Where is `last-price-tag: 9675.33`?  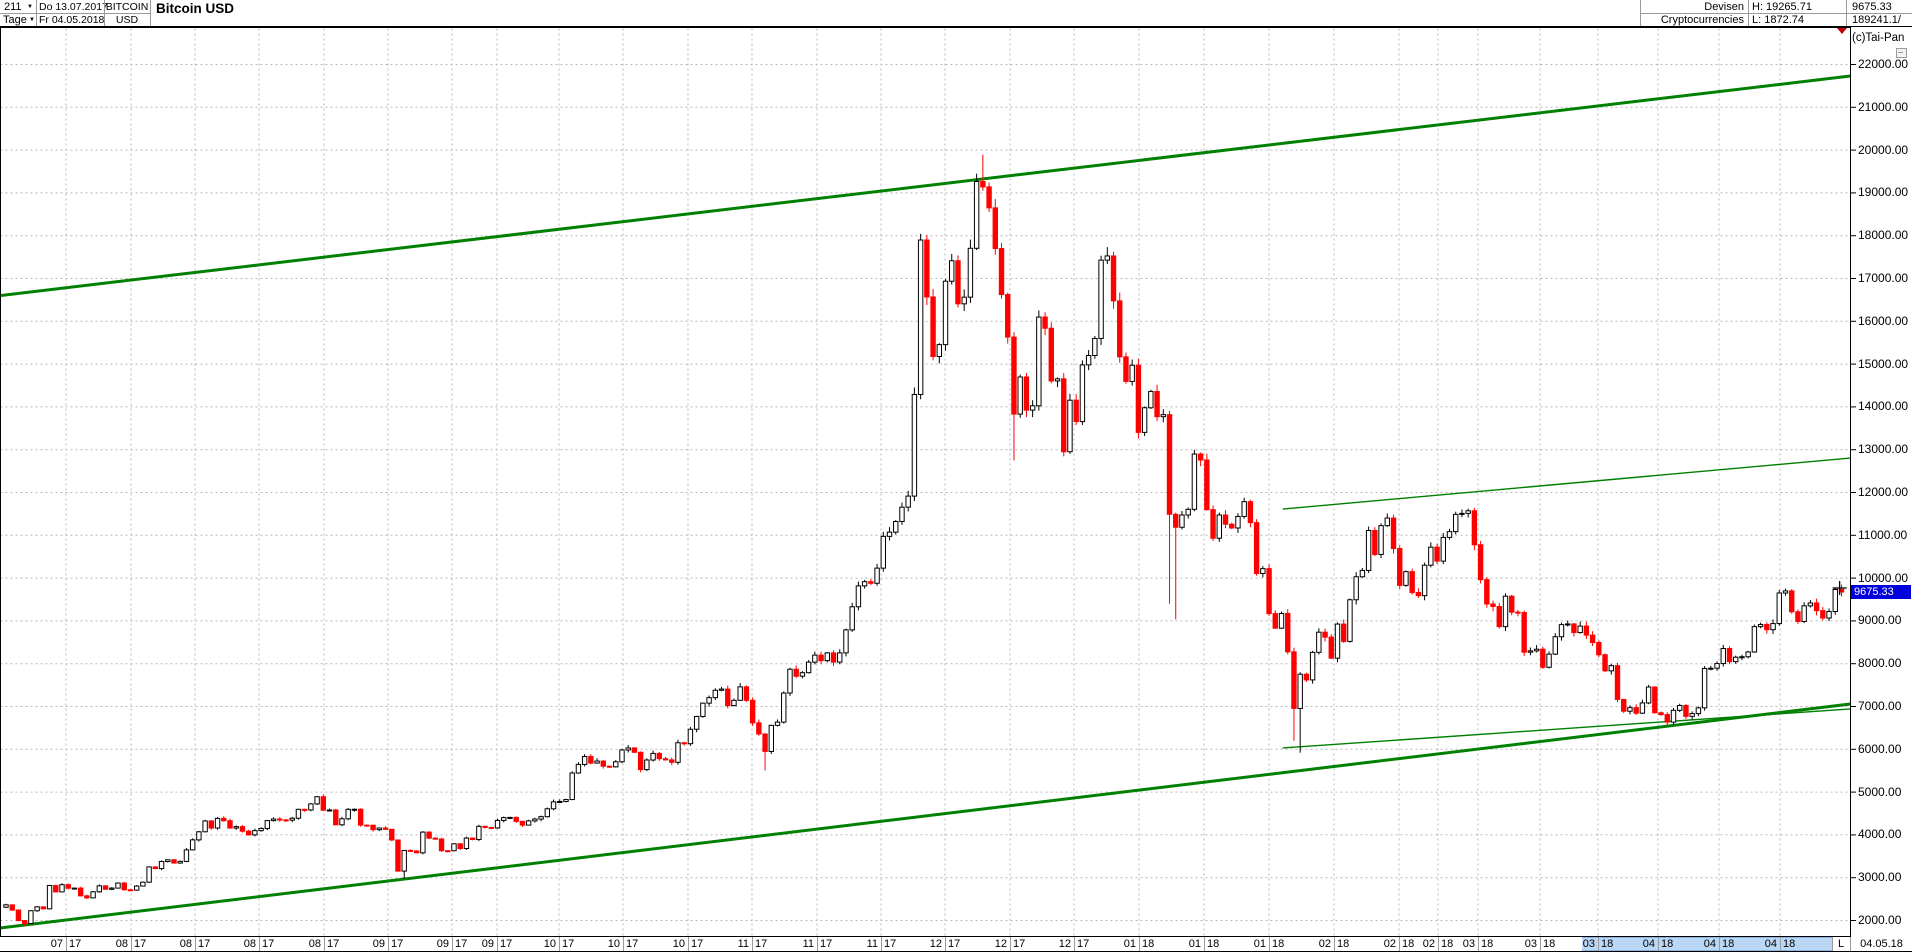 last-price-tag: 9675.33 is located at coordinates (1881, 591).